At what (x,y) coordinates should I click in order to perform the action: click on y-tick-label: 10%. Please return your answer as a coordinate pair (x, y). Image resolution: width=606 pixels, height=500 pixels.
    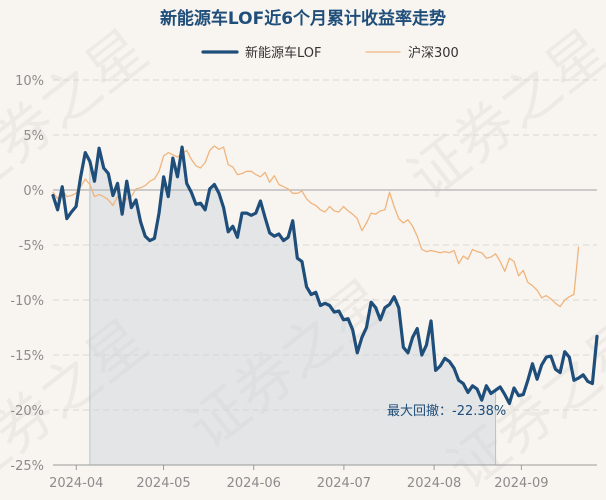
    Looking at the image, I should click on (29, 81).